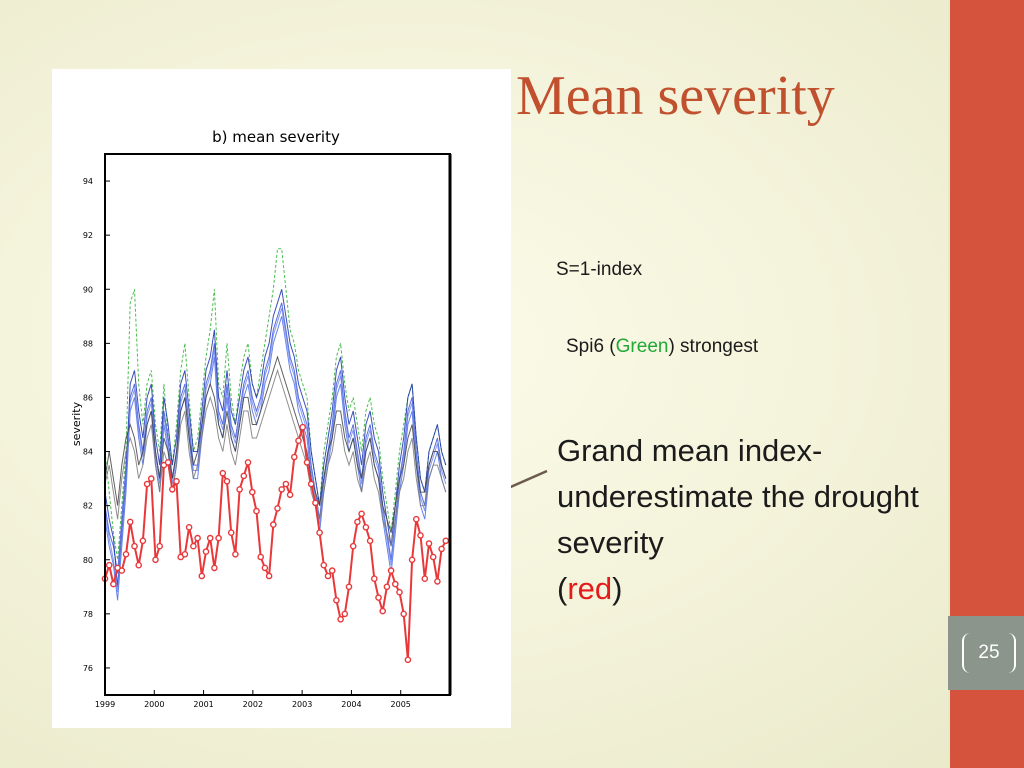 This screenshot has width=1024, height=768. I want to click on y-axis-label: severity, so click(76, 423).